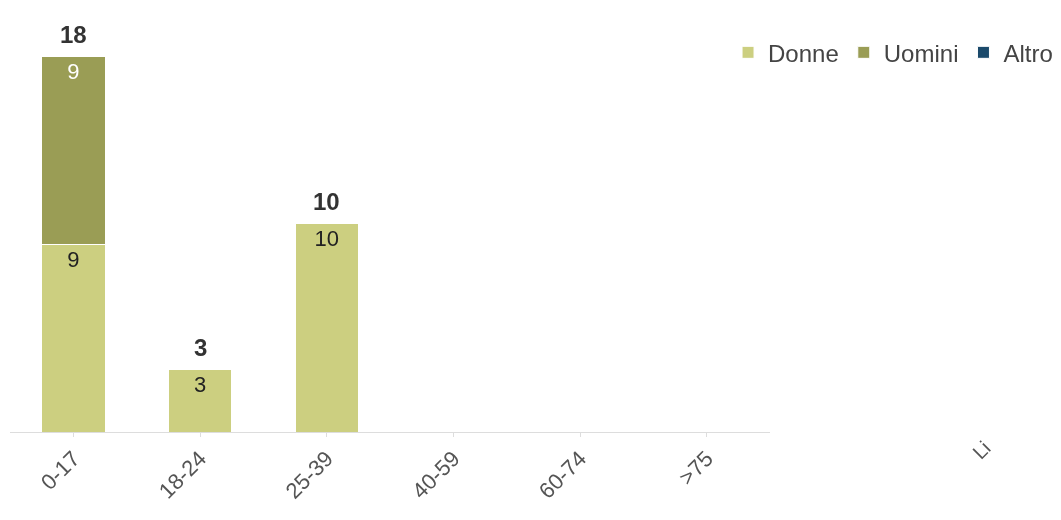 This screenshot has height=520, width=1061. Describe the element at coordinates (1028, 53) in the screenshot. I see `legend-label: Altro` at that location.